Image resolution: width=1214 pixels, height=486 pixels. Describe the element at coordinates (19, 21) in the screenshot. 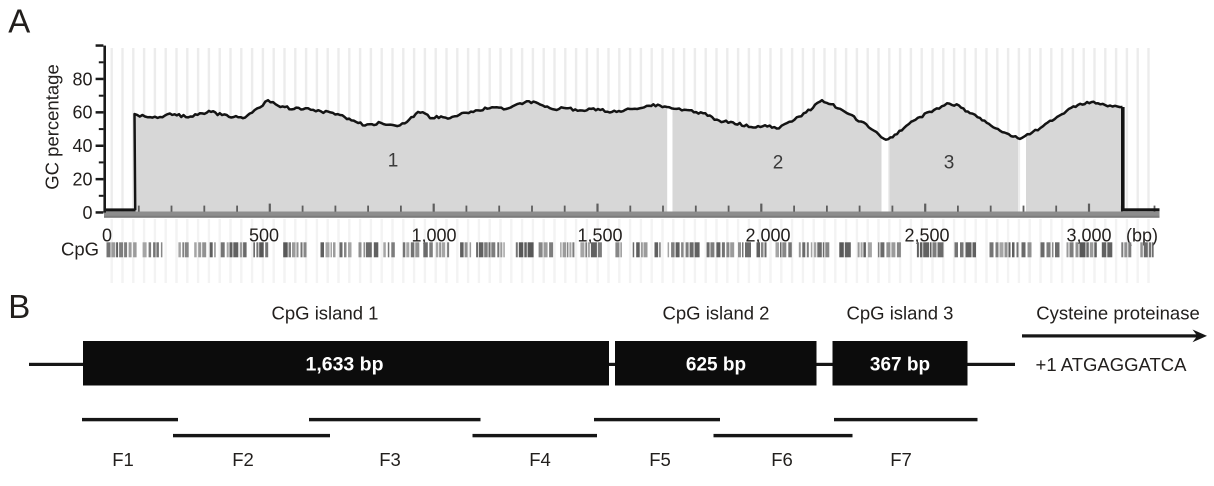

I see `svg-text: A` at that location.